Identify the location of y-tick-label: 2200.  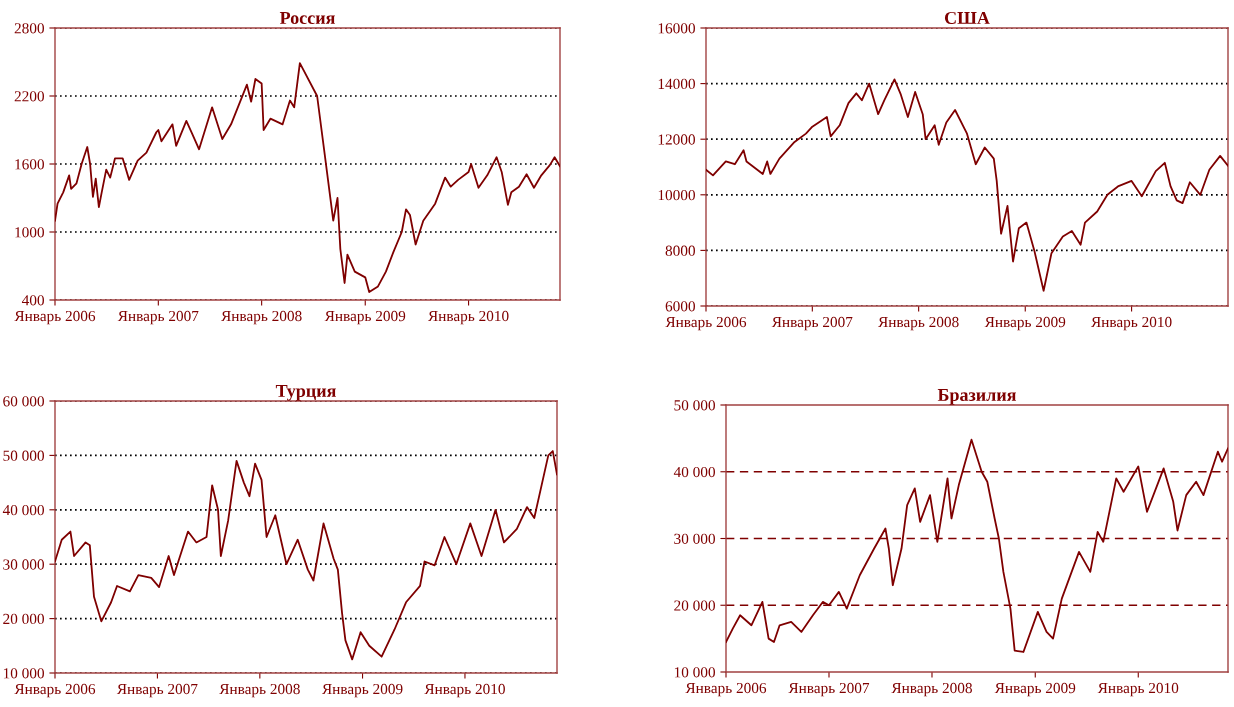
(29, 96).